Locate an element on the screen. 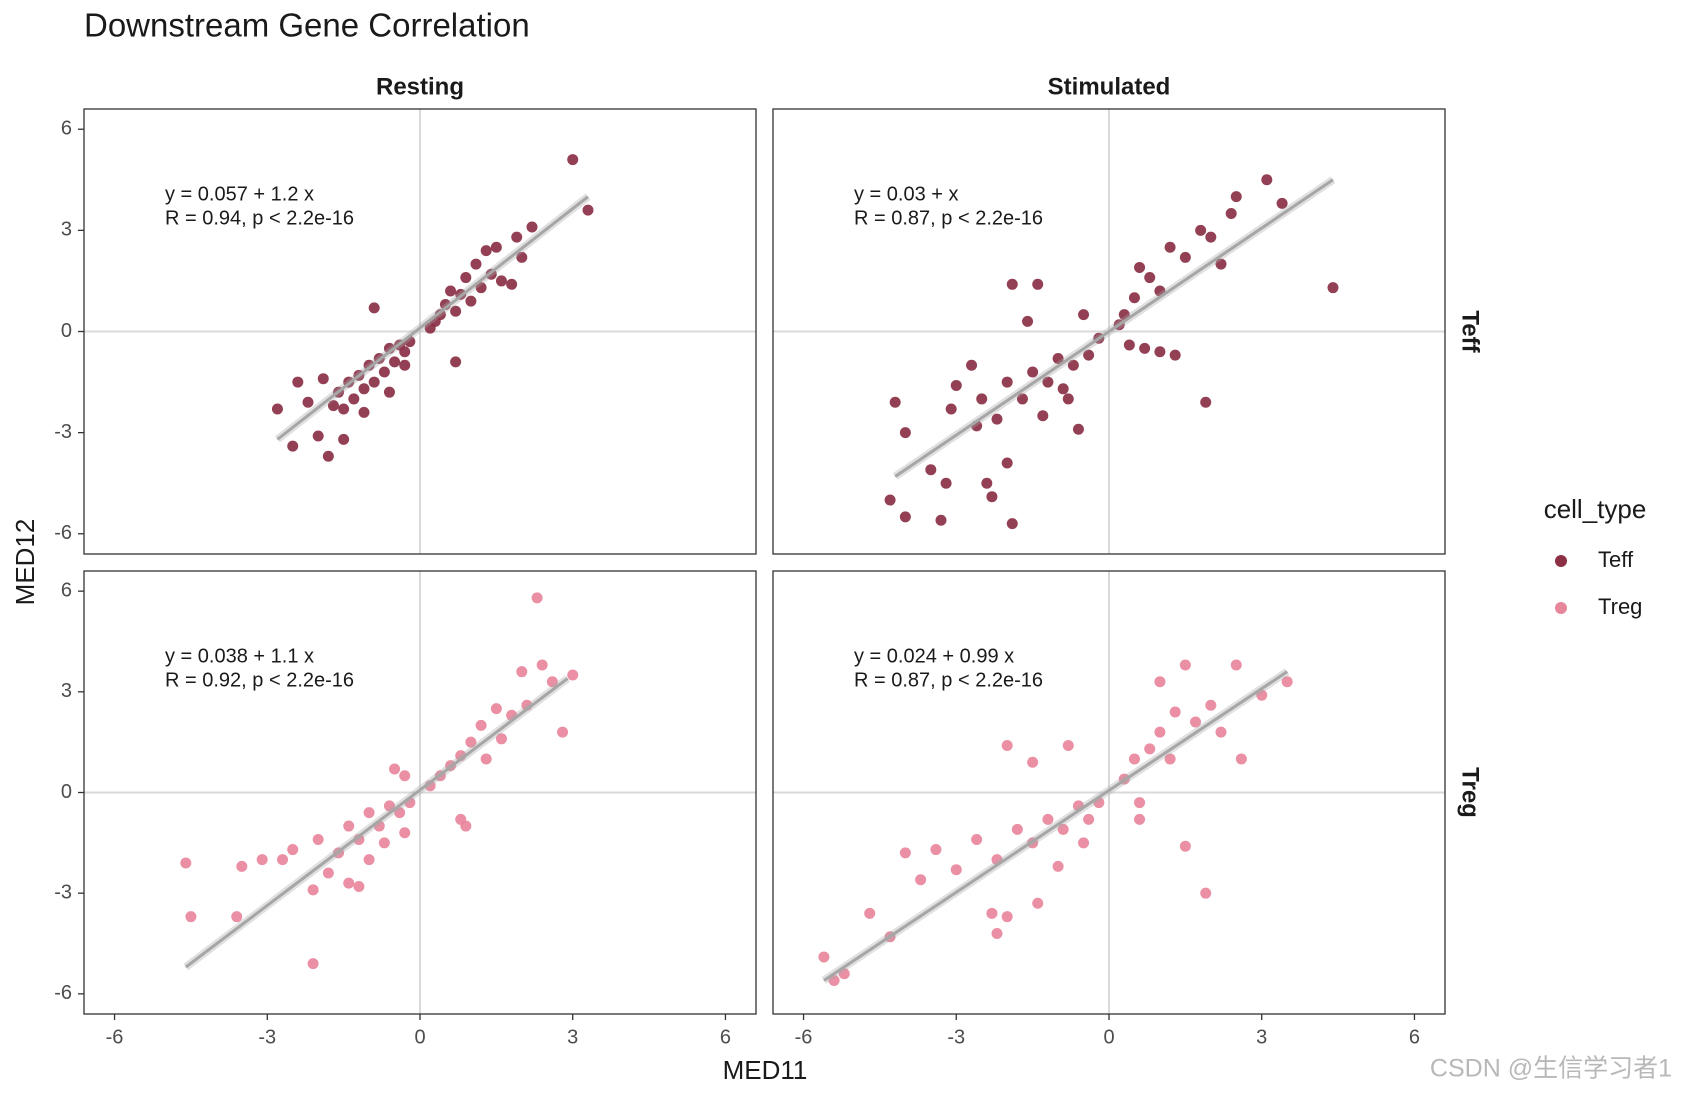  y-tick-label: -6 is located at coordinates (63, 533).